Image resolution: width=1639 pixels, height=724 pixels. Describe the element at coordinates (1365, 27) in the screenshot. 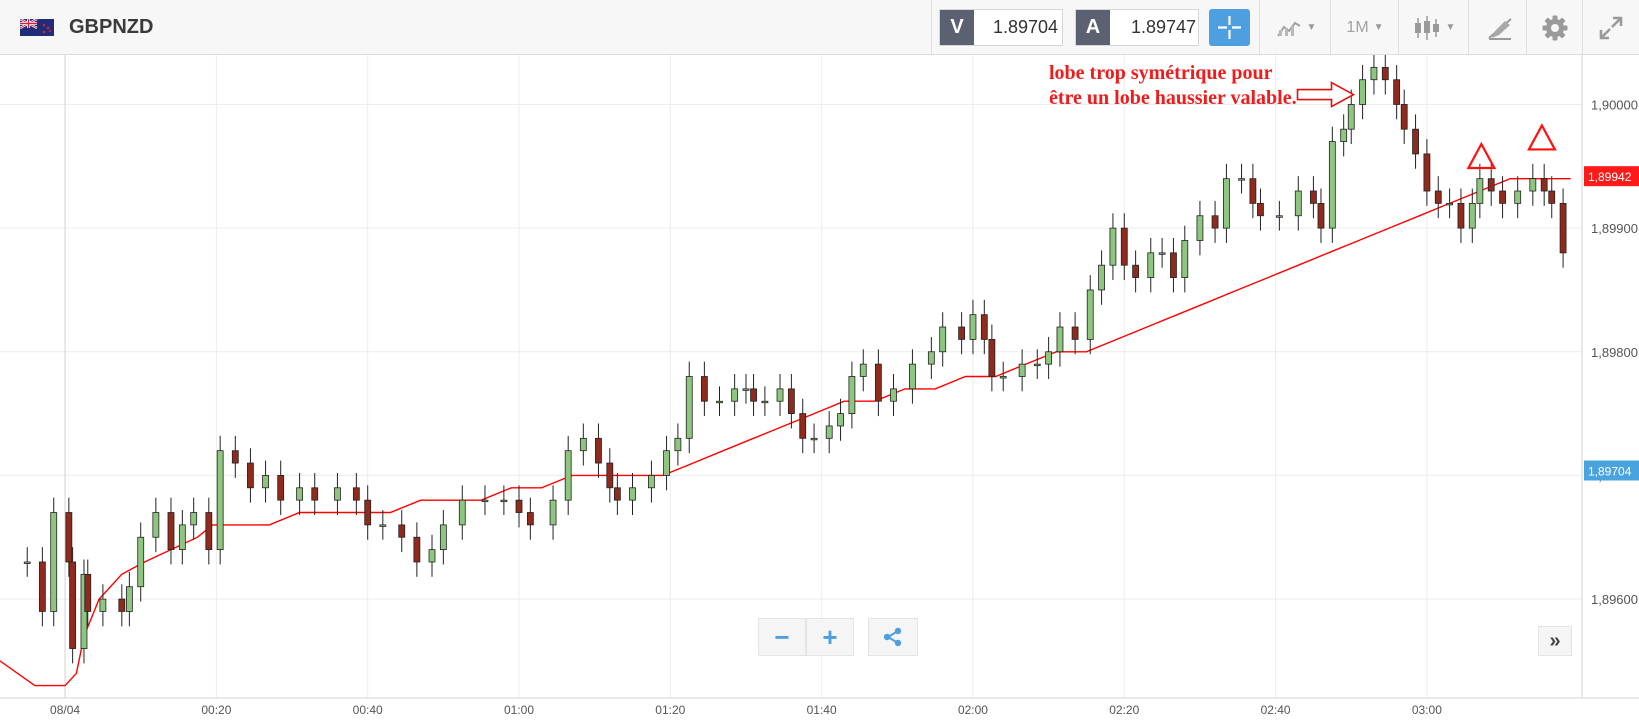

I see `timeframe-button: 1M ▼` at that location.